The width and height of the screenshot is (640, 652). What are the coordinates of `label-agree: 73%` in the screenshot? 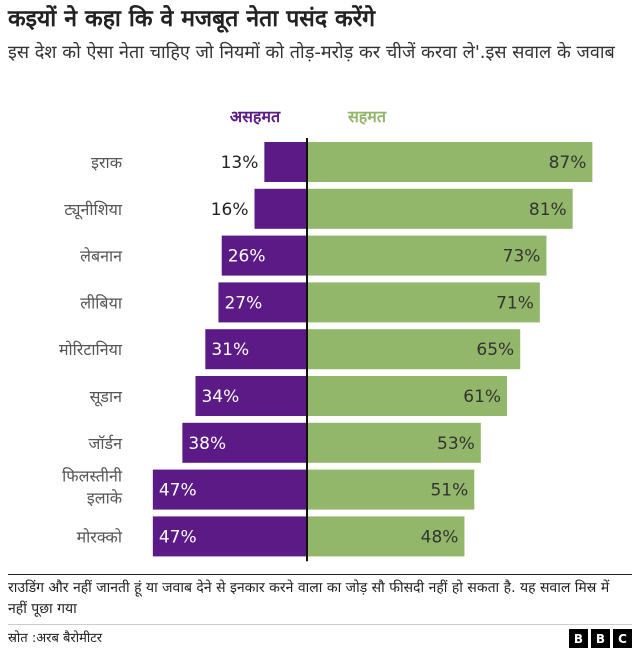 It's located at (522, 257).